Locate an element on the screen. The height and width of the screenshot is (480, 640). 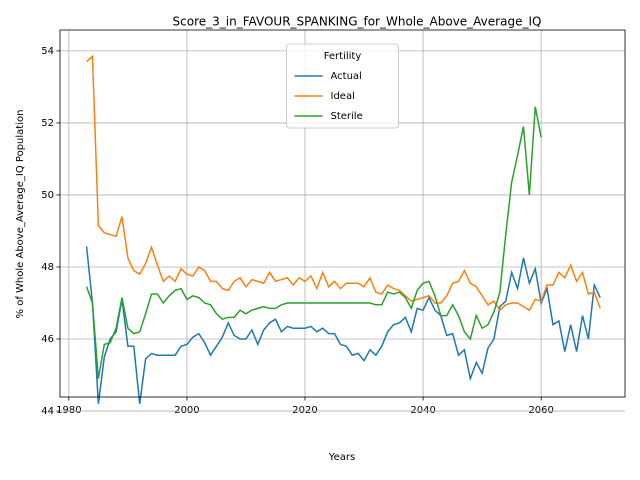
y-tick-label: 52 is located at coordinates (47, 123).